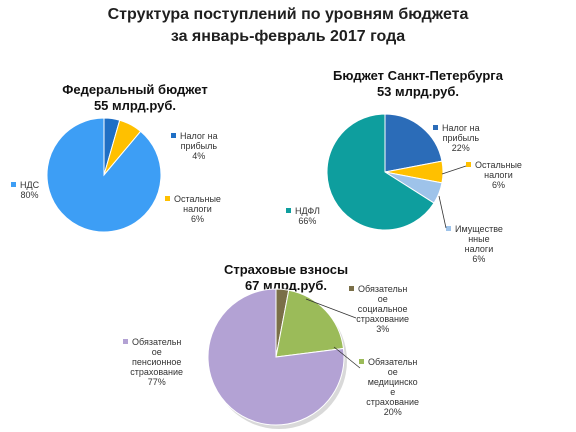 The image size is (576, 432). Describe the element at coordinates (288, 14) in the screenshot. I see `main-title-line-1: Структура поступлений по уровням бюджета` at that location.